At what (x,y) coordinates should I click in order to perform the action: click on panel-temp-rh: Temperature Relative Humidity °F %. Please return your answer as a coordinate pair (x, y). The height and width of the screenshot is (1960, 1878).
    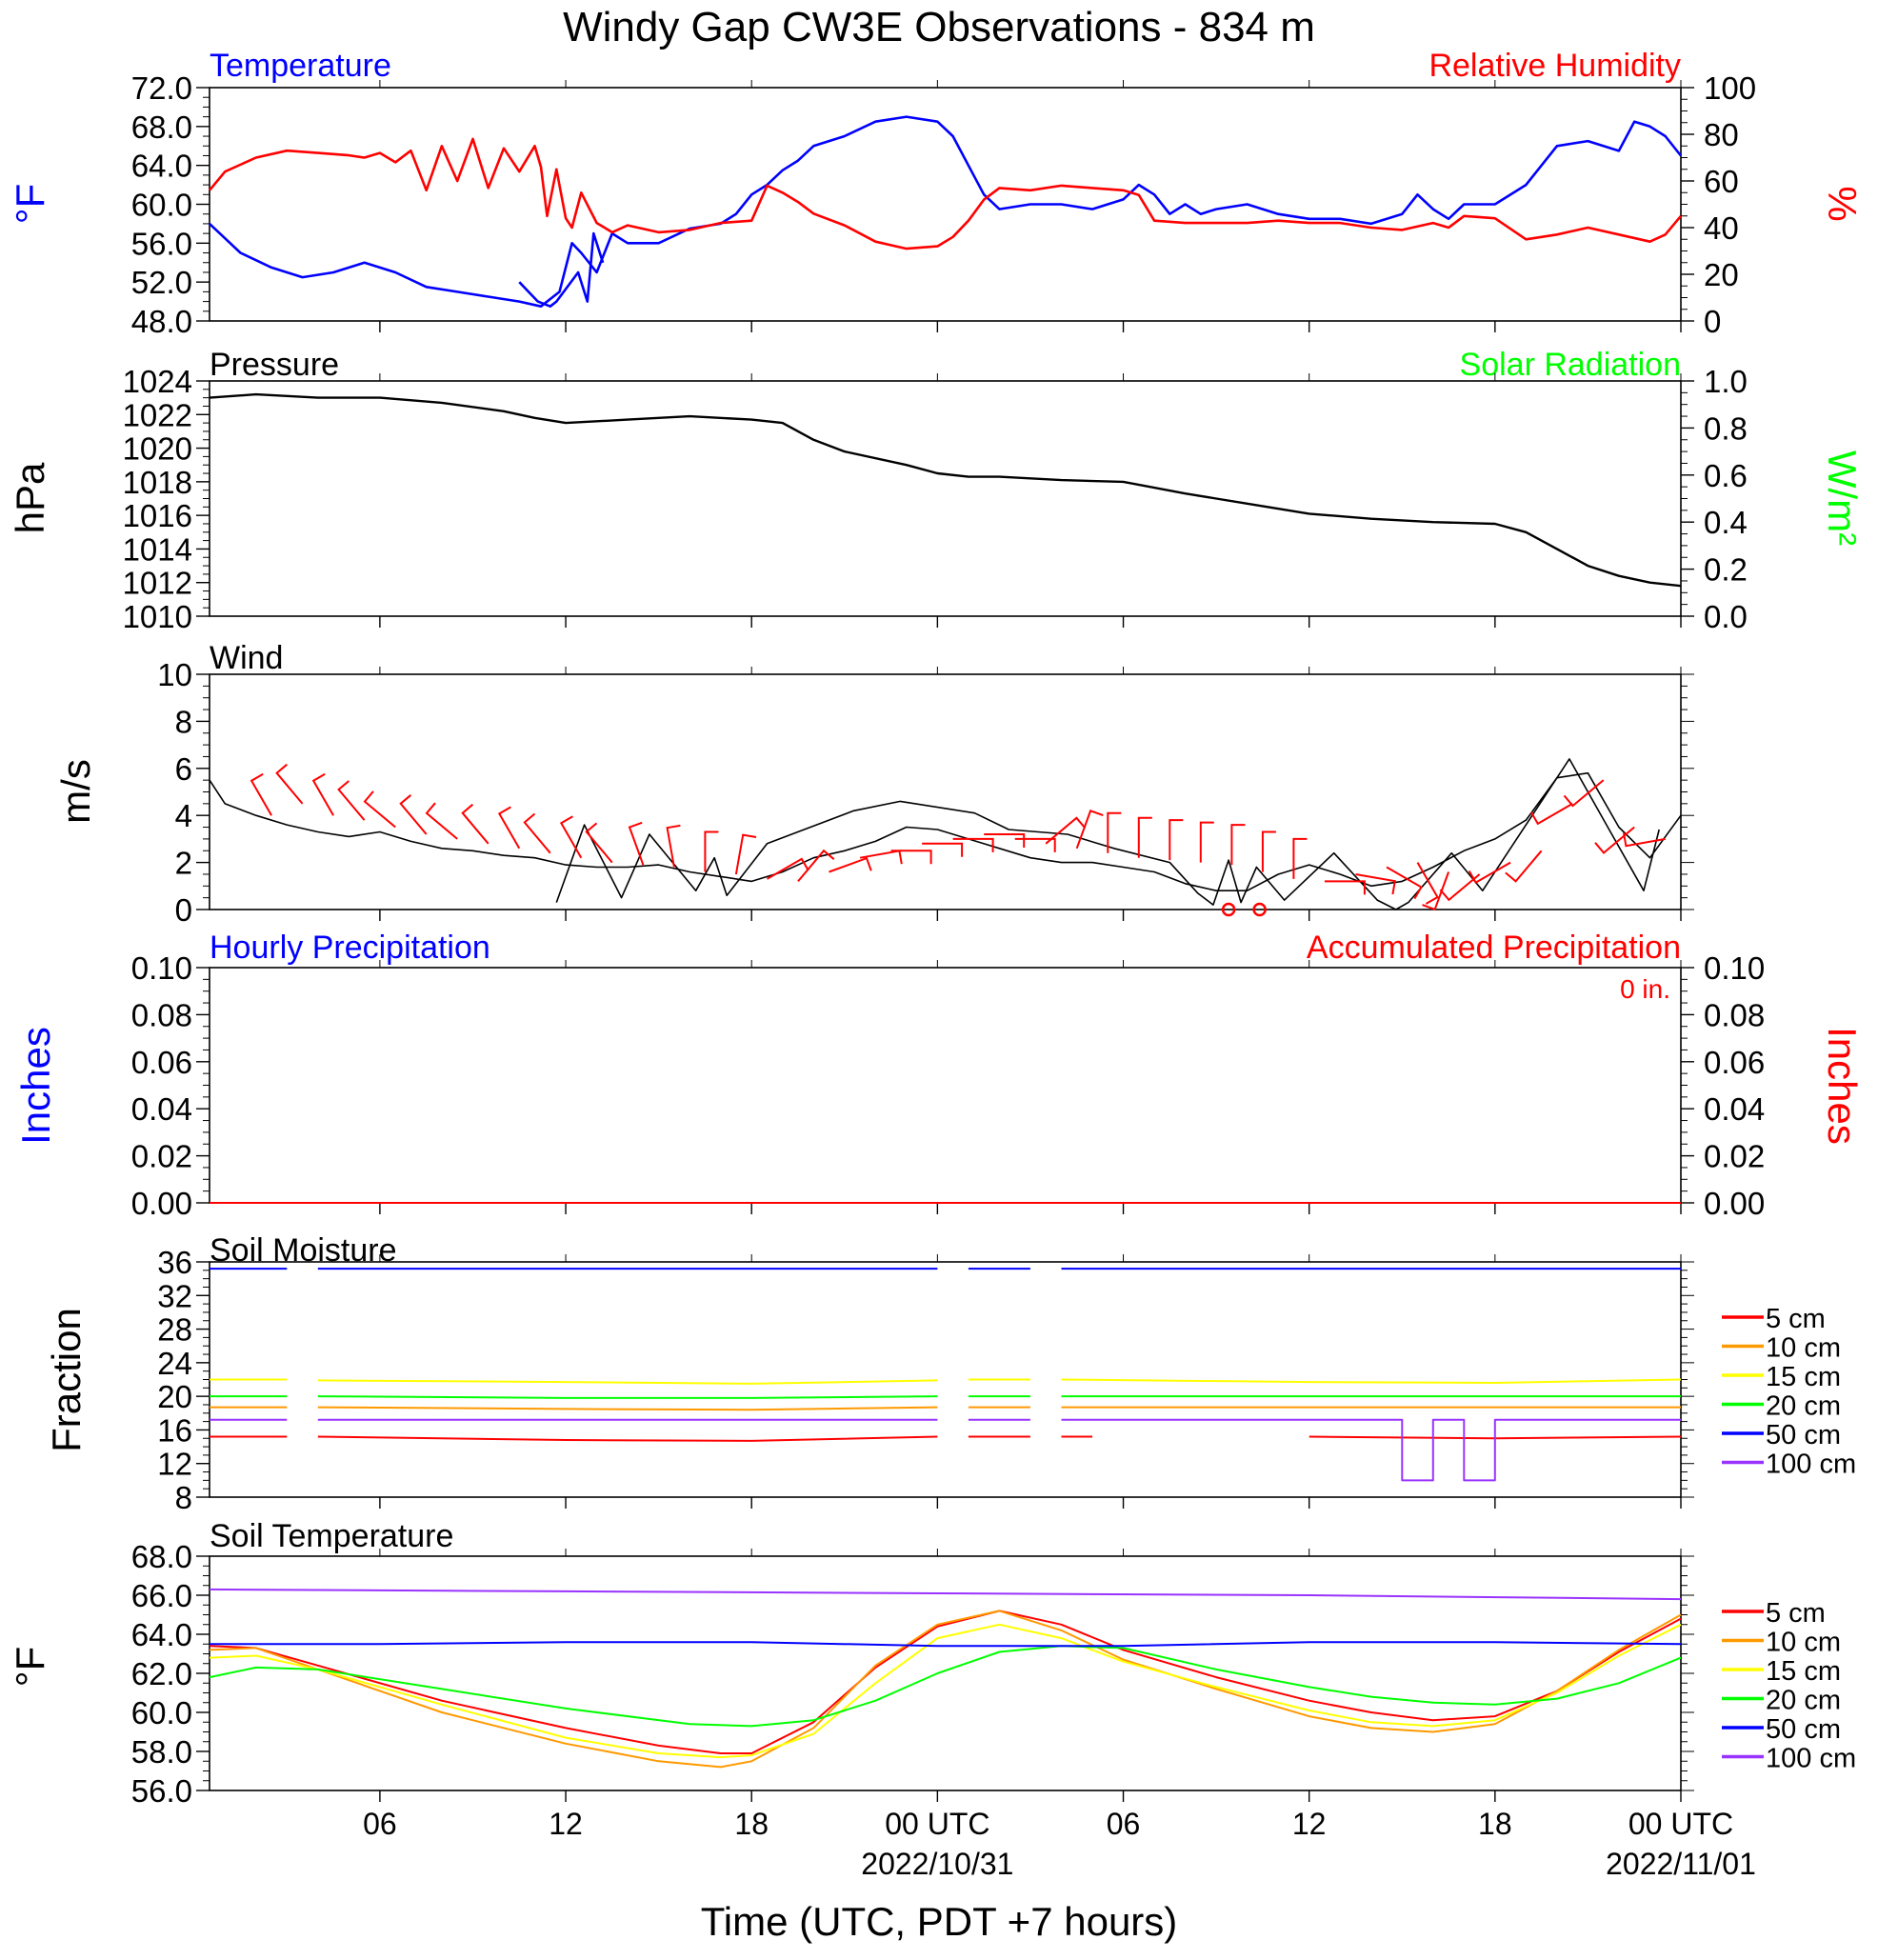
    Looking at the image, I should click on (936, 136).